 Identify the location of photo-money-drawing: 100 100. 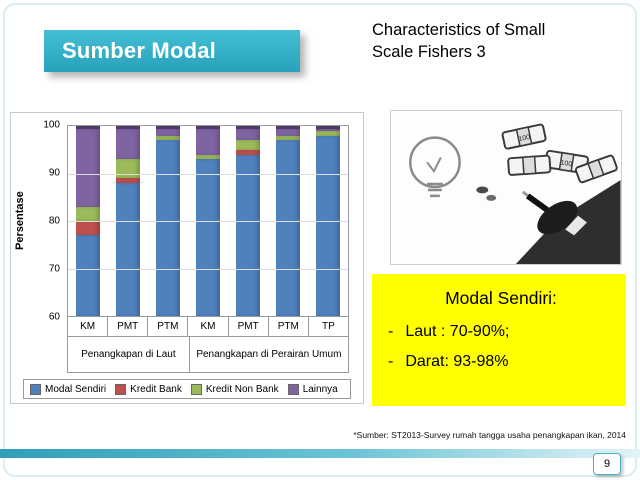
(506, 187).